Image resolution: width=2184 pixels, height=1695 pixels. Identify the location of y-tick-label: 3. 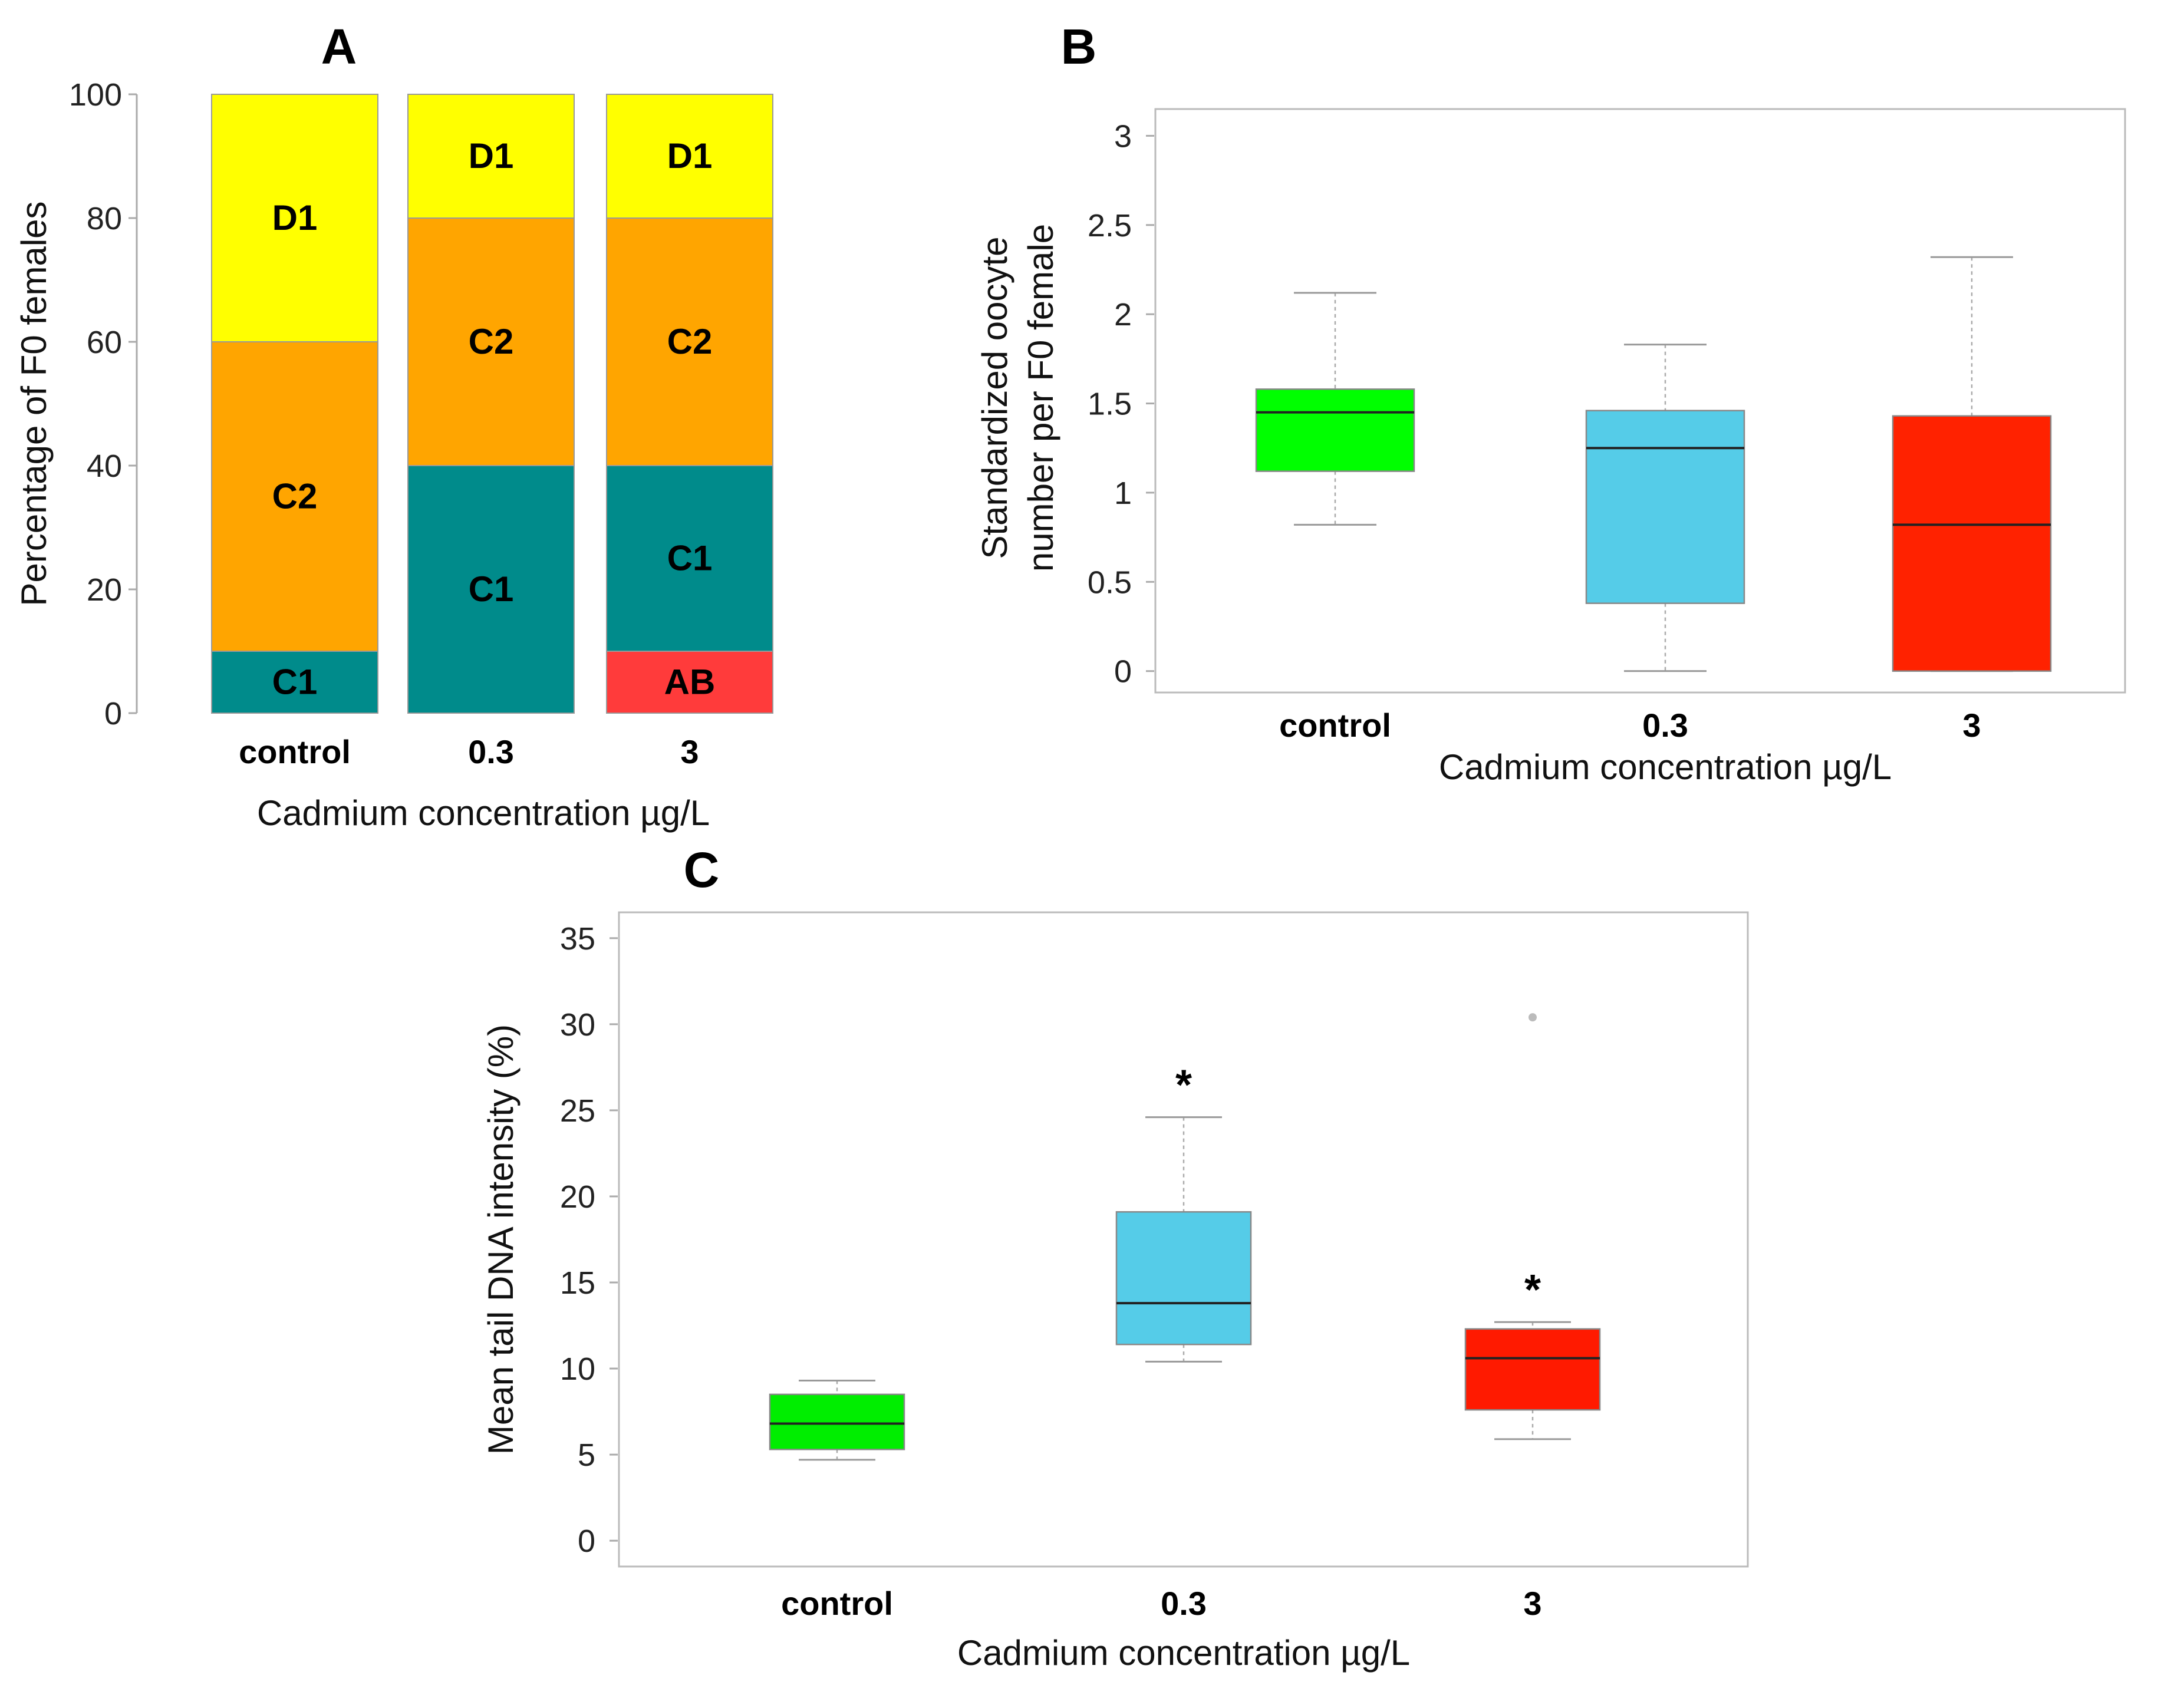
(1123, 136).